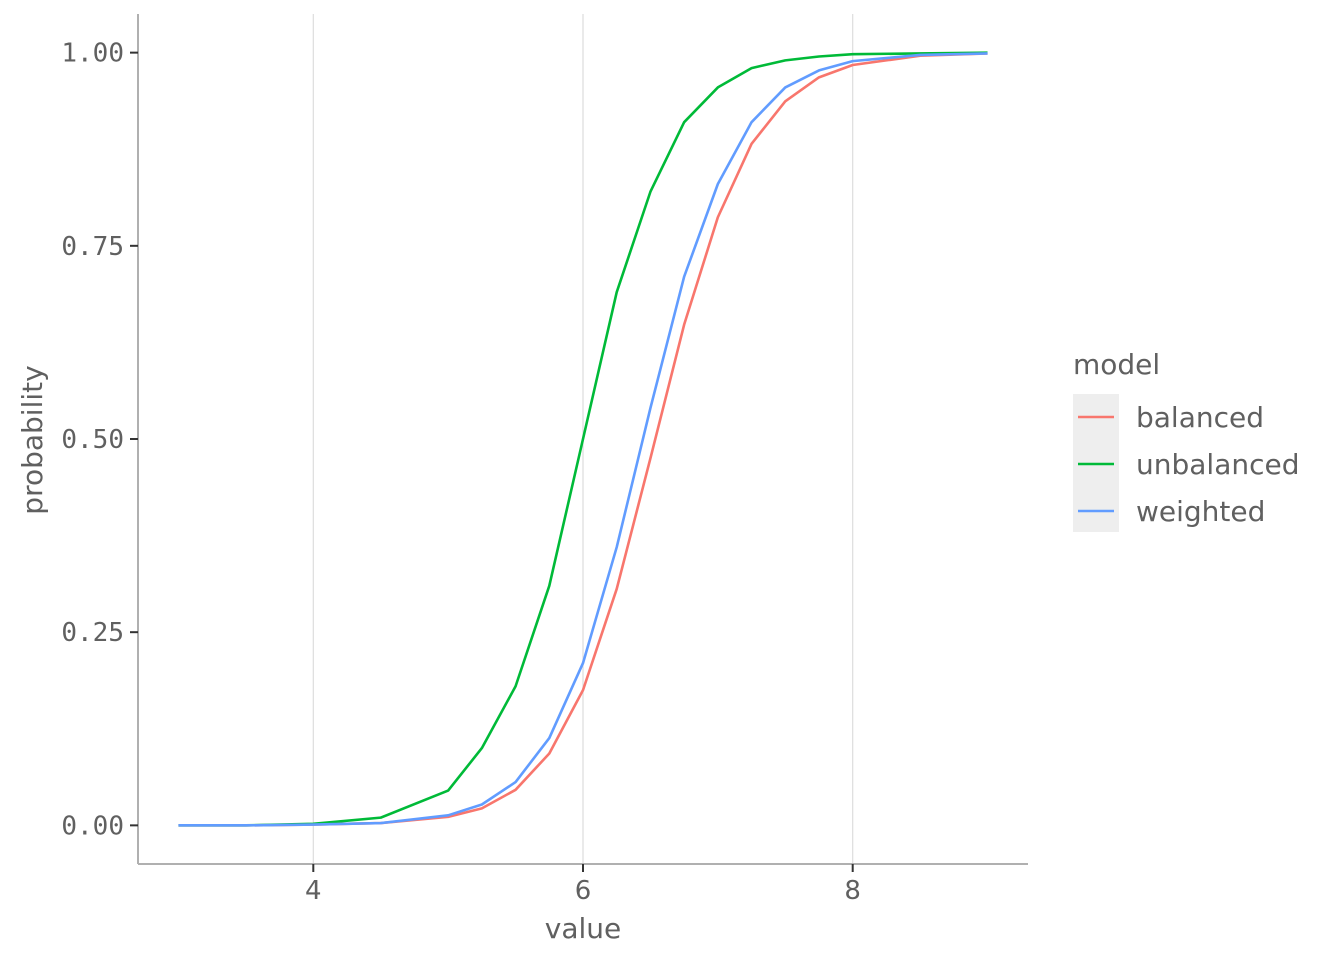 This screenshot has height=960, width=1344. What do you see at coordinates (583, 891) in the screenshot?
I see `x-tick-label: 6` at bounding box center [583, 891].